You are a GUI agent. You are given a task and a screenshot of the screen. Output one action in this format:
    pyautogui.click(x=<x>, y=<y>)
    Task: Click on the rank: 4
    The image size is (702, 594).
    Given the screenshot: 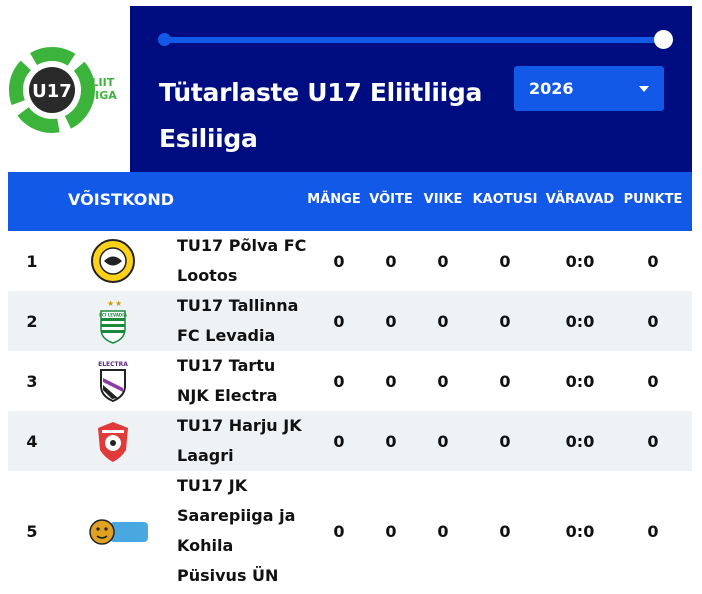 What is the action you would take?
    pyautogui.click(x=32, y=441)
    